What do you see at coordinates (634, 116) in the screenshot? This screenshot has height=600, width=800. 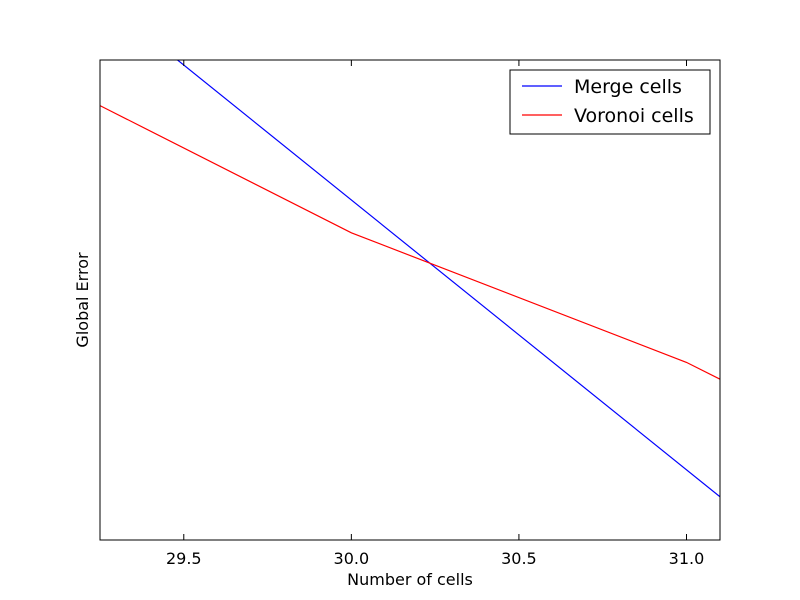 I see `legend-label-1: Voronoi cells` at bounding box center [634, 116].